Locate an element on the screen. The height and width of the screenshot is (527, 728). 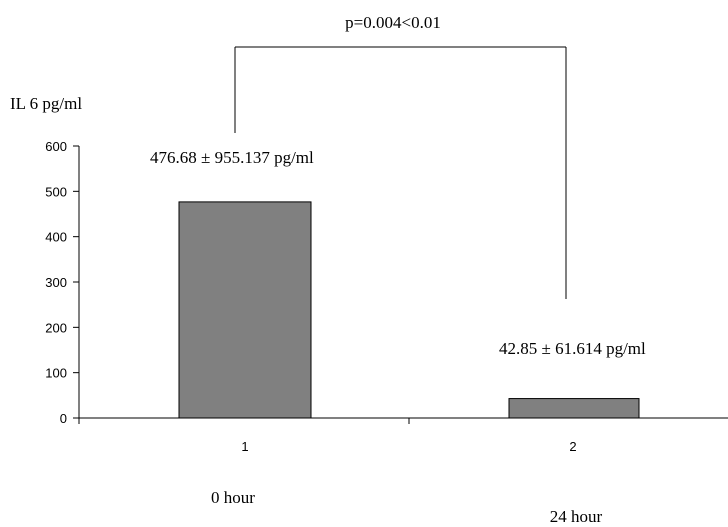
value-annotation-2: 42.85 ± 61.614 pg/ml is located at coordinates (572, 348).